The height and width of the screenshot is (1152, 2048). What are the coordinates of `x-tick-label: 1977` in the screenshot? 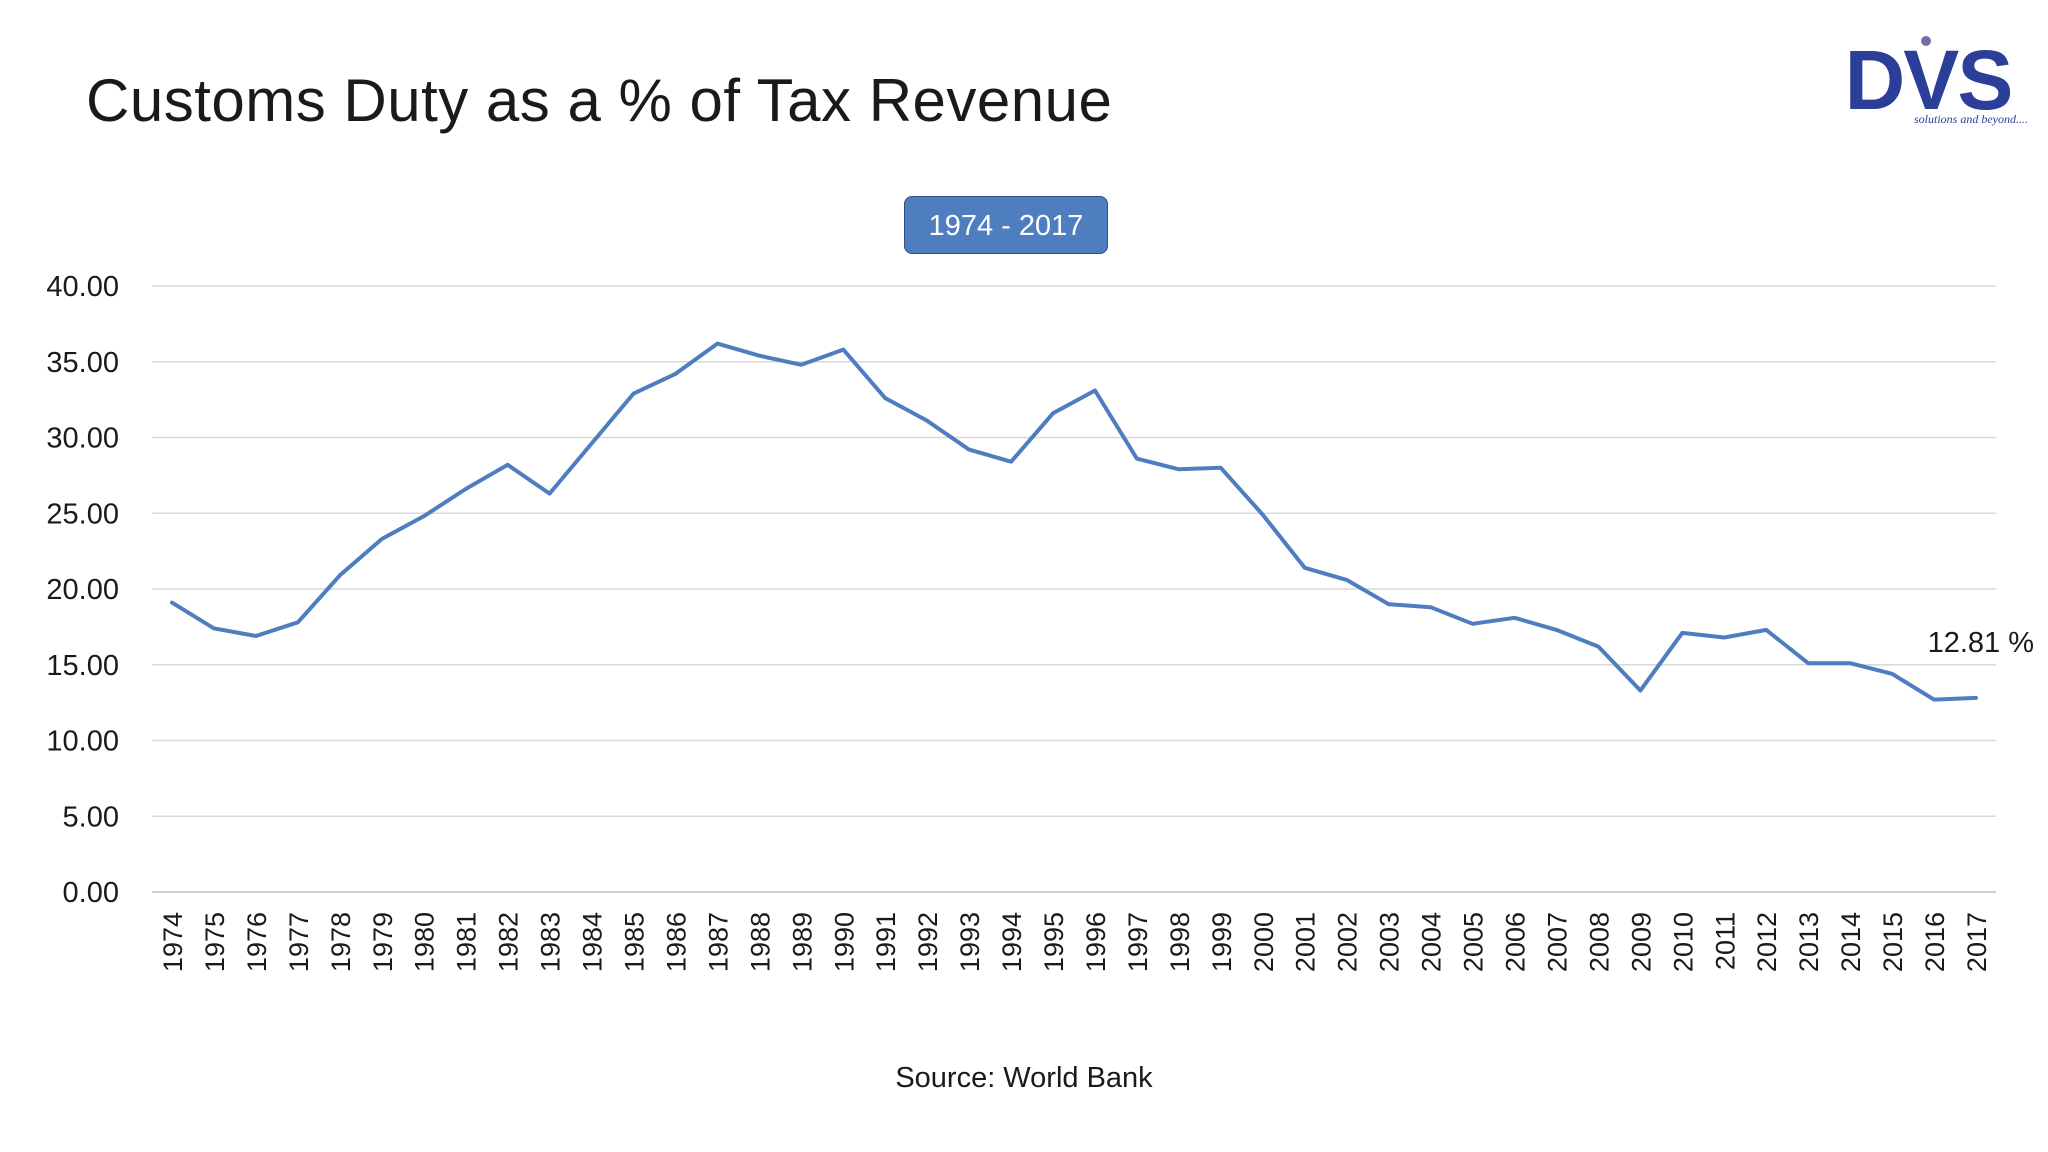 It's located at (299, 942).